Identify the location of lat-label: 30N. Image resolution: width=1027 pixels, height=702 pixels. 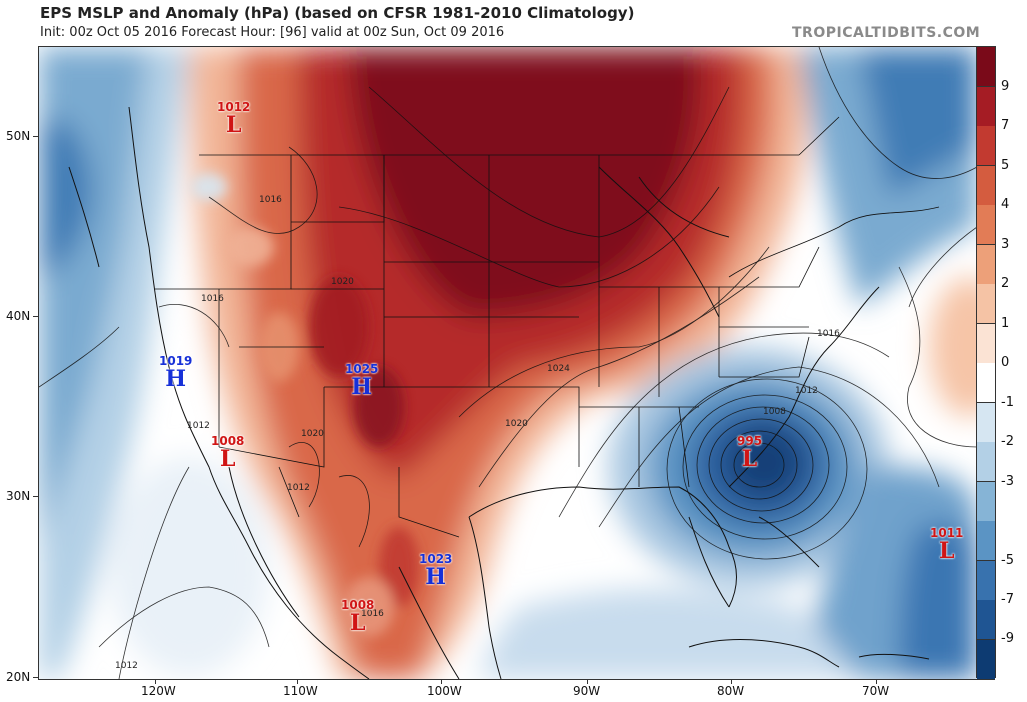
(18, 496).